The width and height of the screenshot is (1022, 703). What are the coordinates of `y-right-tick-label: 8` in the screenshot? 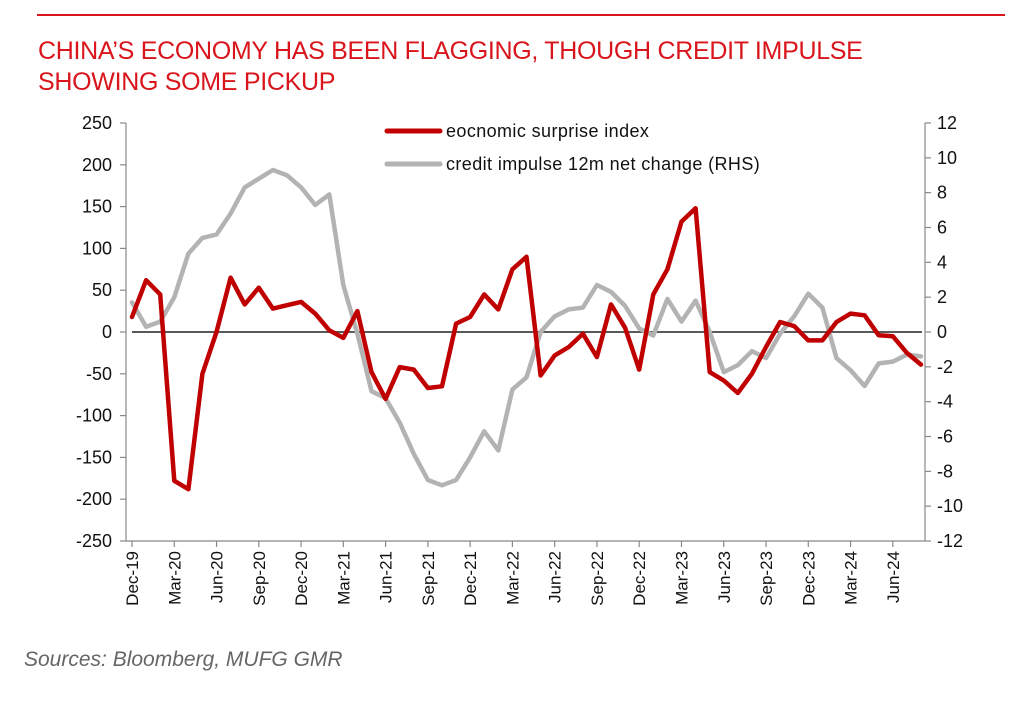 It's located at (942, 193).